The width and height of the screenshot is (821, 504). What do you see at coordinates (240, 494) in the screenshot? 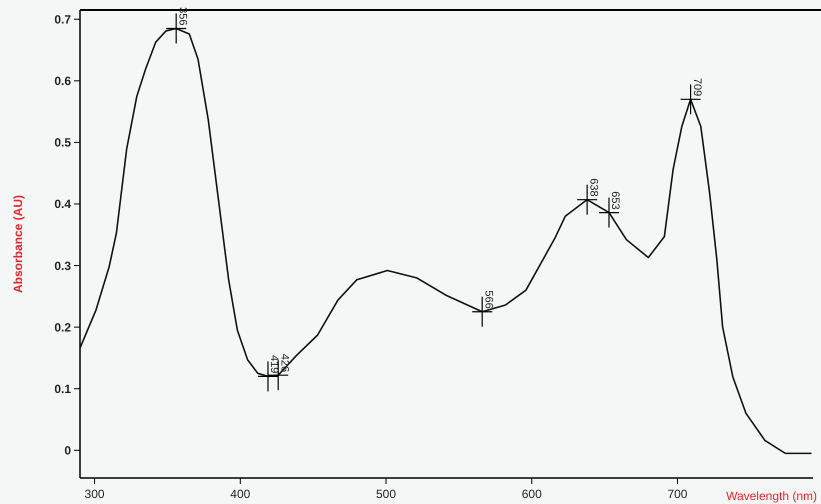
I see `x-tick-label: 400` at bounding box center [240, 494].